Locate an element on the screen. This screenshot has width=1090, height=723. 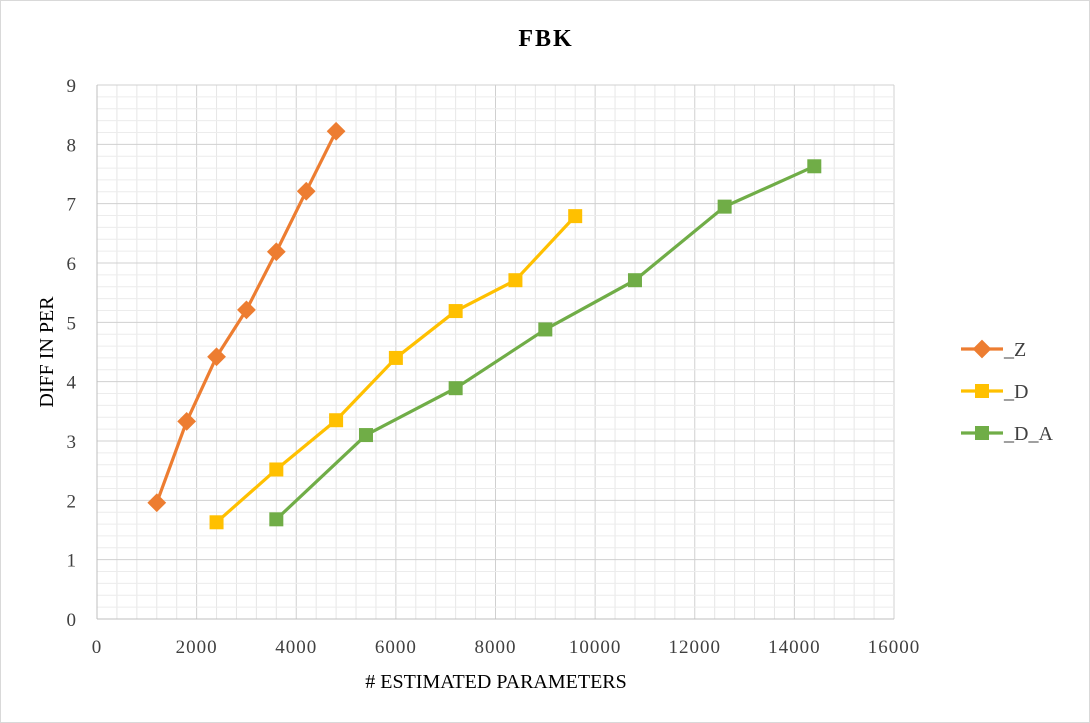
x-tick-label: 0 is located at coordinates (97, 647).